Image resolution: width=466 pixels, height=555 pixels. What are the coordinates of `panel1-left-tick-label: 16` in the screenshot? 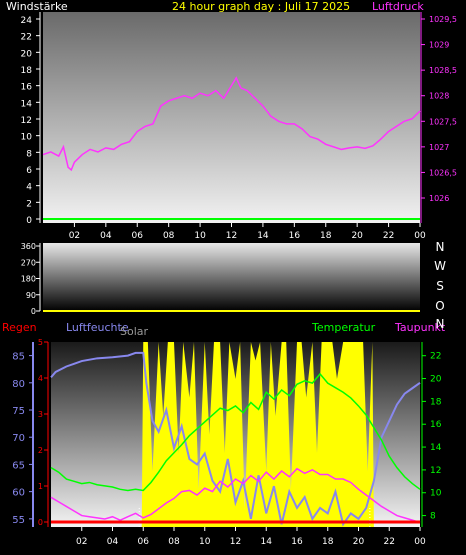 It's located at (27, 88).